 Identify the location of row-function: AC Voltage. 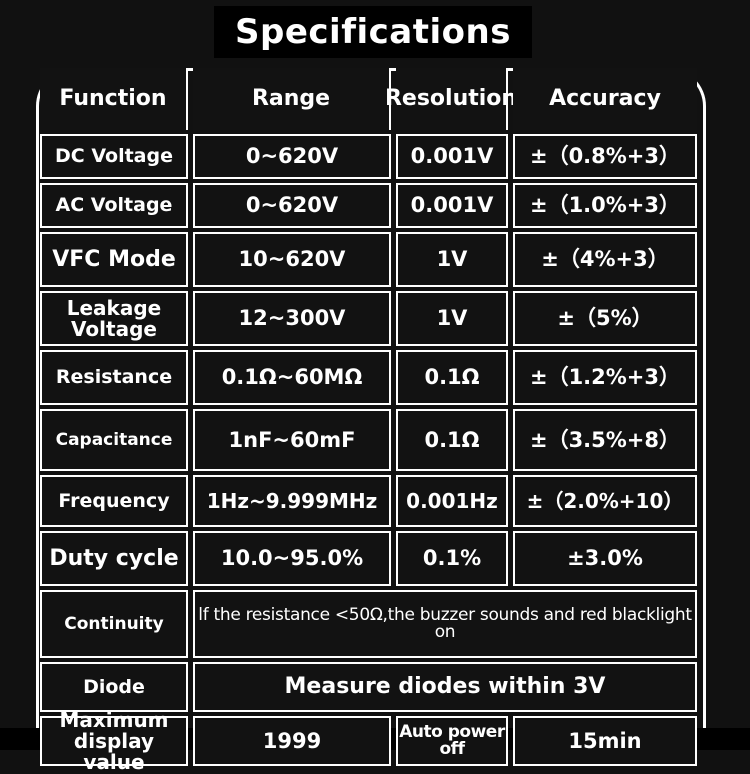
(114, 205).